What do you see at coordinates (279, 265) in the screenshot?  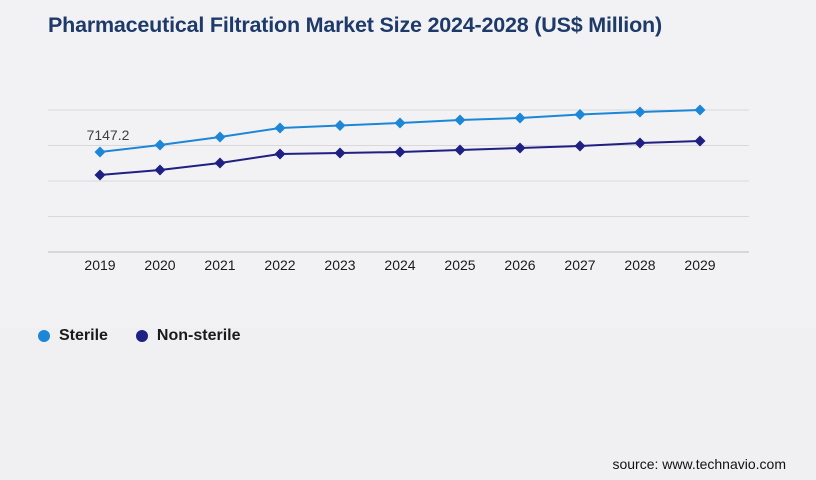 I see `svg-text: 2022` at bounding box center [279, 265].